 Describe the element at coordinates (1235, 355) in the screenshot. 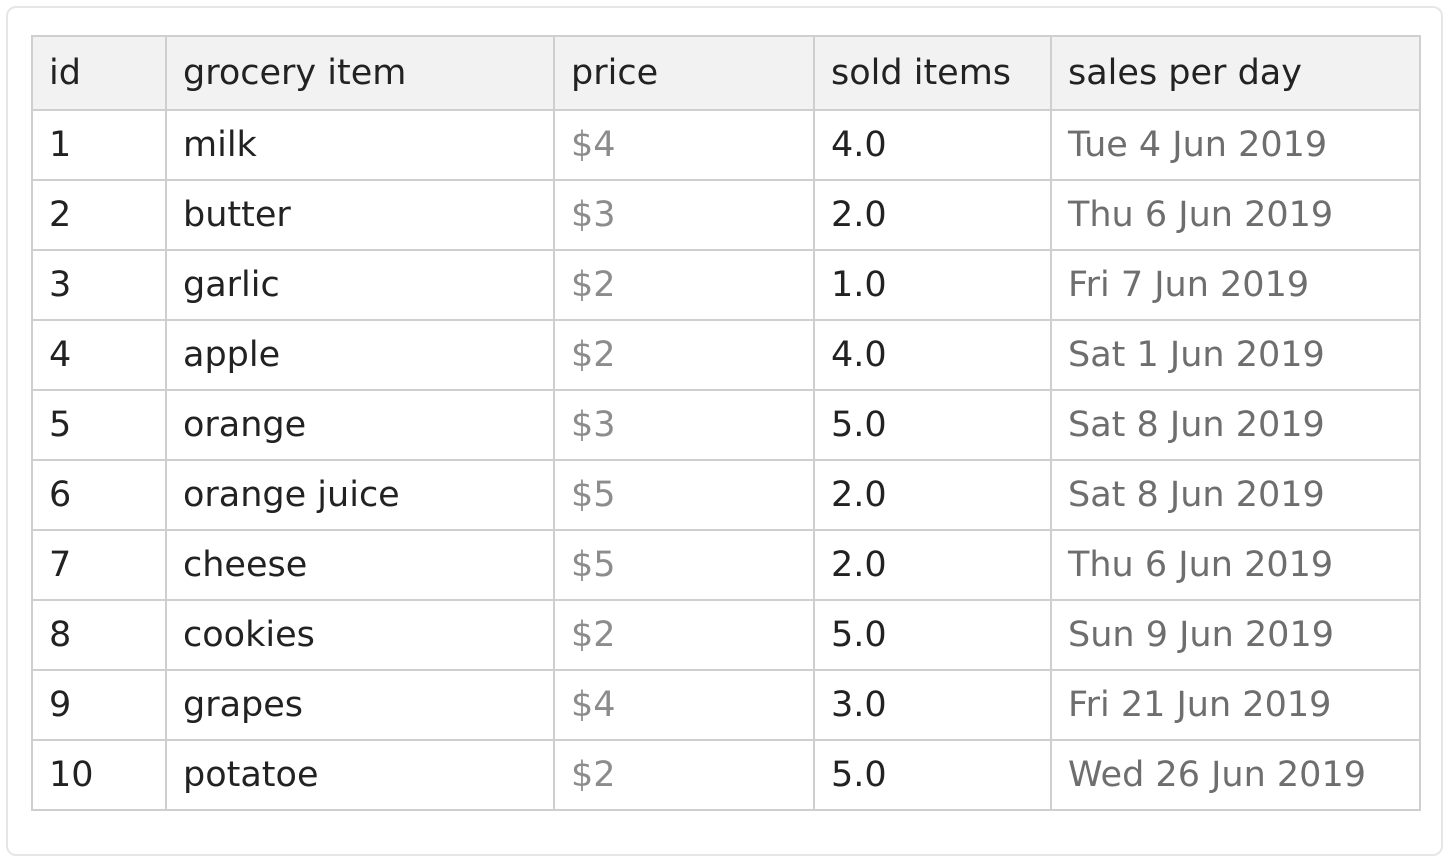

I see `cell-sales-per-day: Sat 1 Jun 2019` at that location.